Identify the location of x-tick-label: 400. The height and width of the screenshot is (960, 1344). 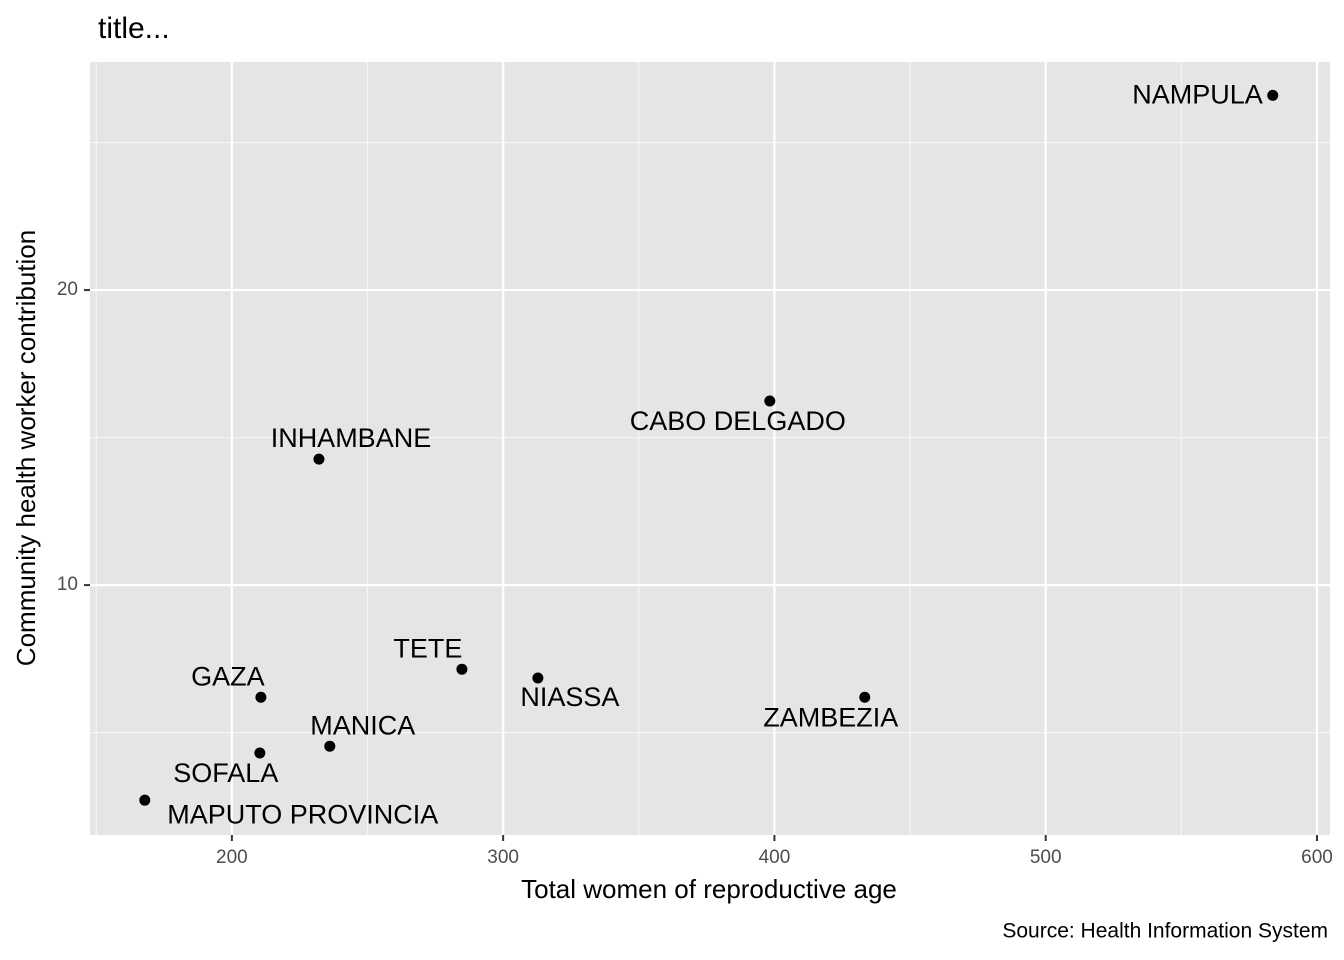
(775, 857).